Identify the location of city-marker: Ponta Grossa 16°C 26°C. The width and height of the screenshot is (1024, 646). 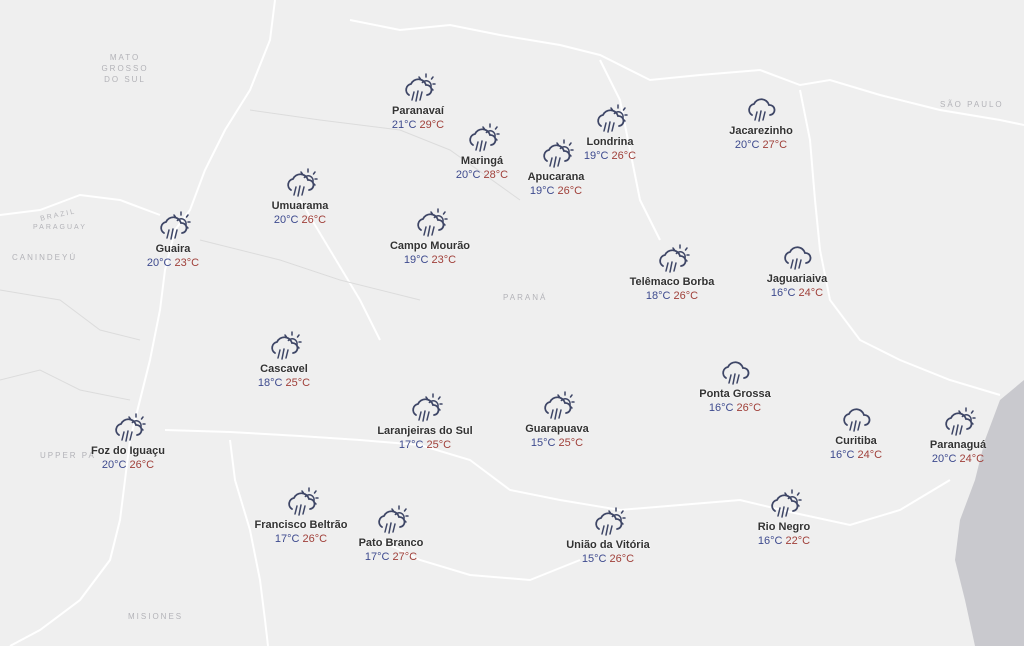
(735, 385).